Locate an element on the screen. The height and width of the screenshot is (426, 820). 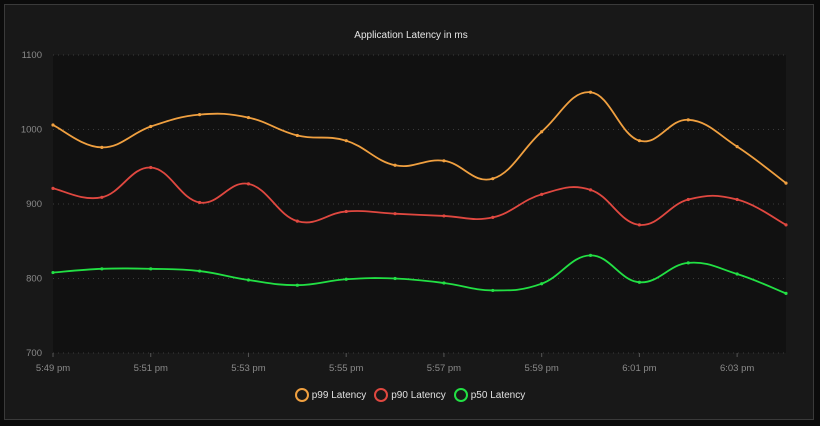
y-tick-label: 1100 is located at coordinates (32, 55).